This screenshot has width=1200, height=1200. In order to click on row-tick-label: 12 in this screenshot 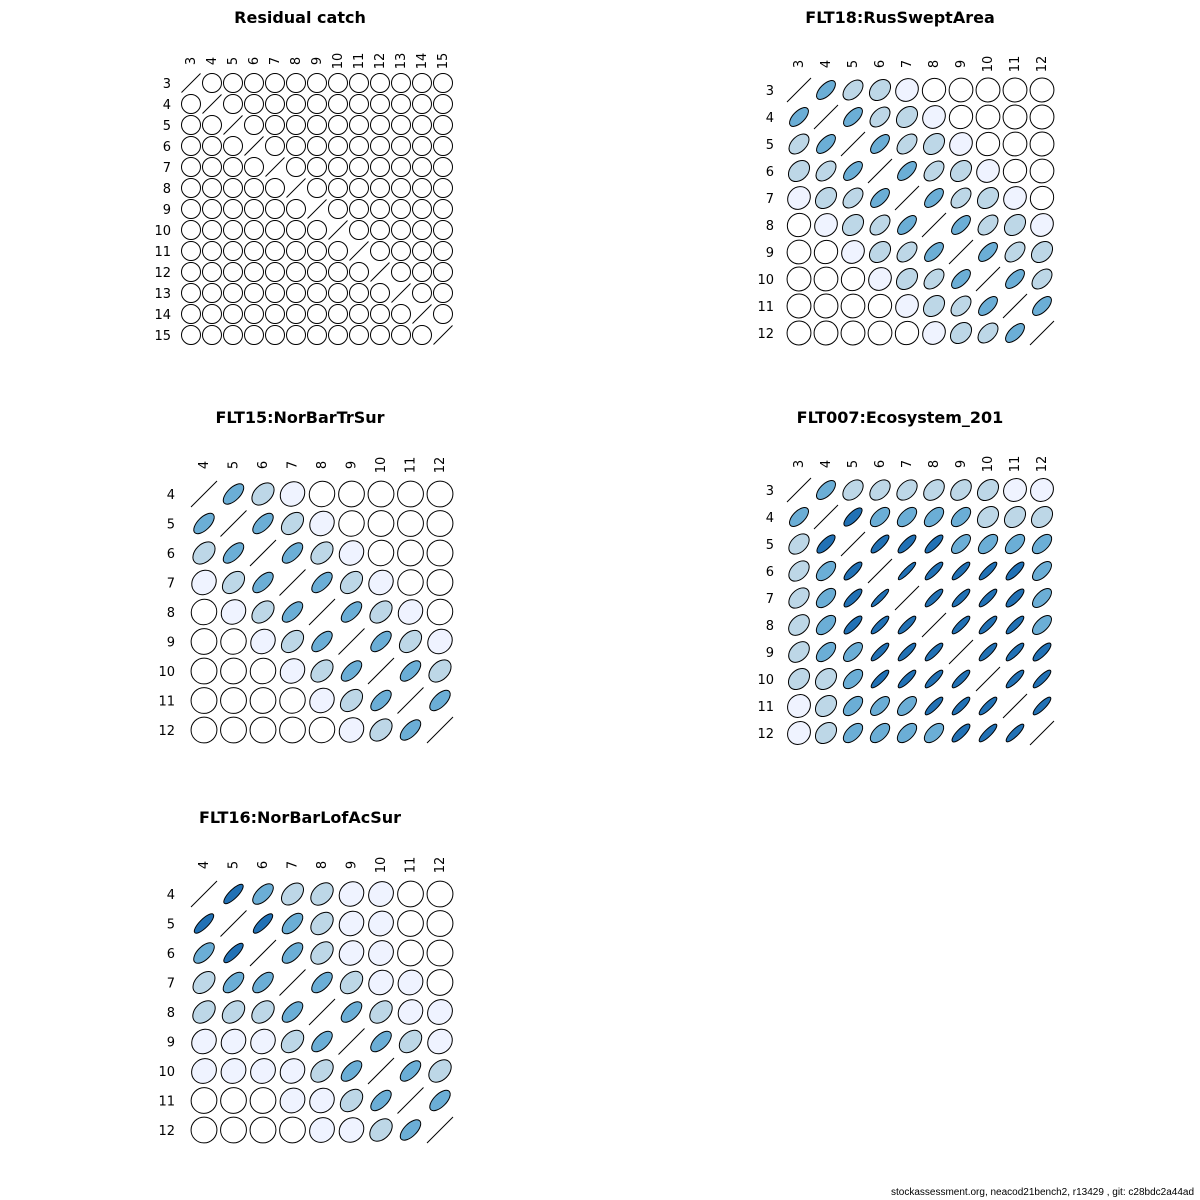, I will do `click(765, 734)`.